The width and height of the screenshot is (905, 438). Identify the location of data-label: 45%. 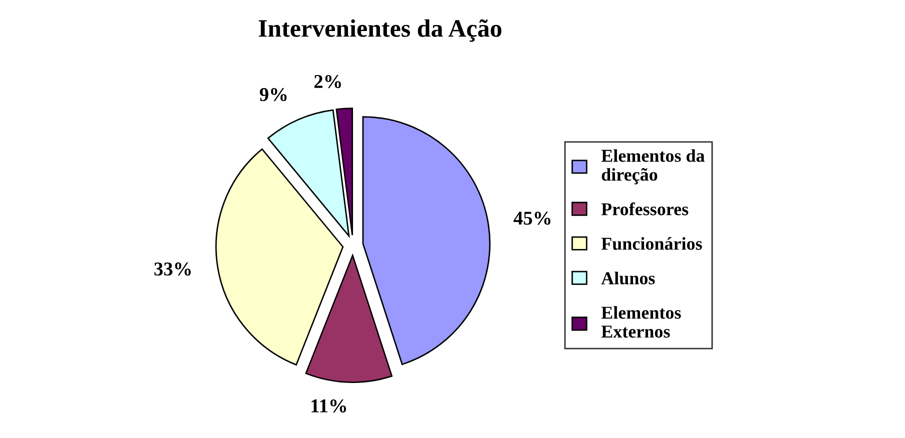
(532, 218).